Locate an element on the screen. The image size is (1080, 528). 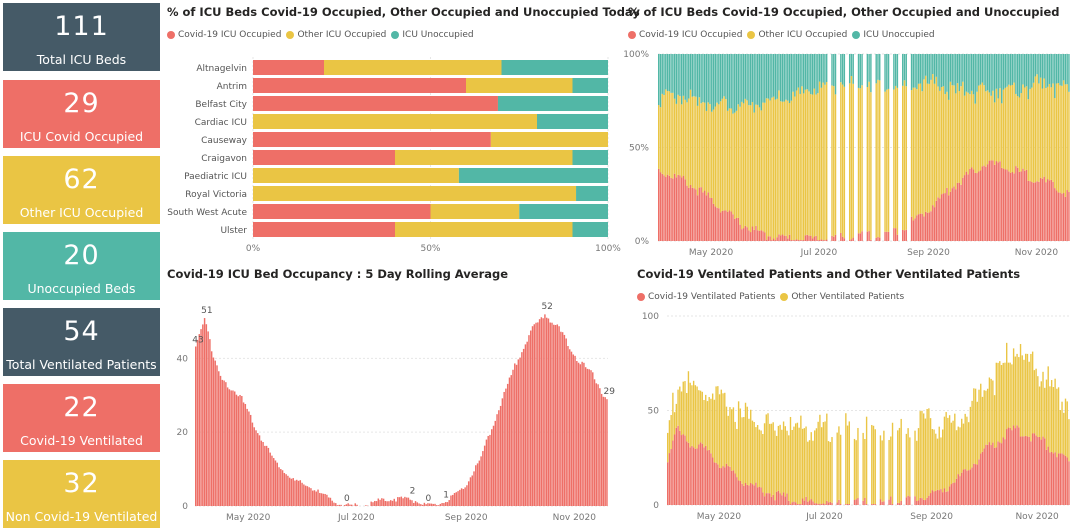
legend-item: Other ICU Occupied is located at coordinates (797, 35).